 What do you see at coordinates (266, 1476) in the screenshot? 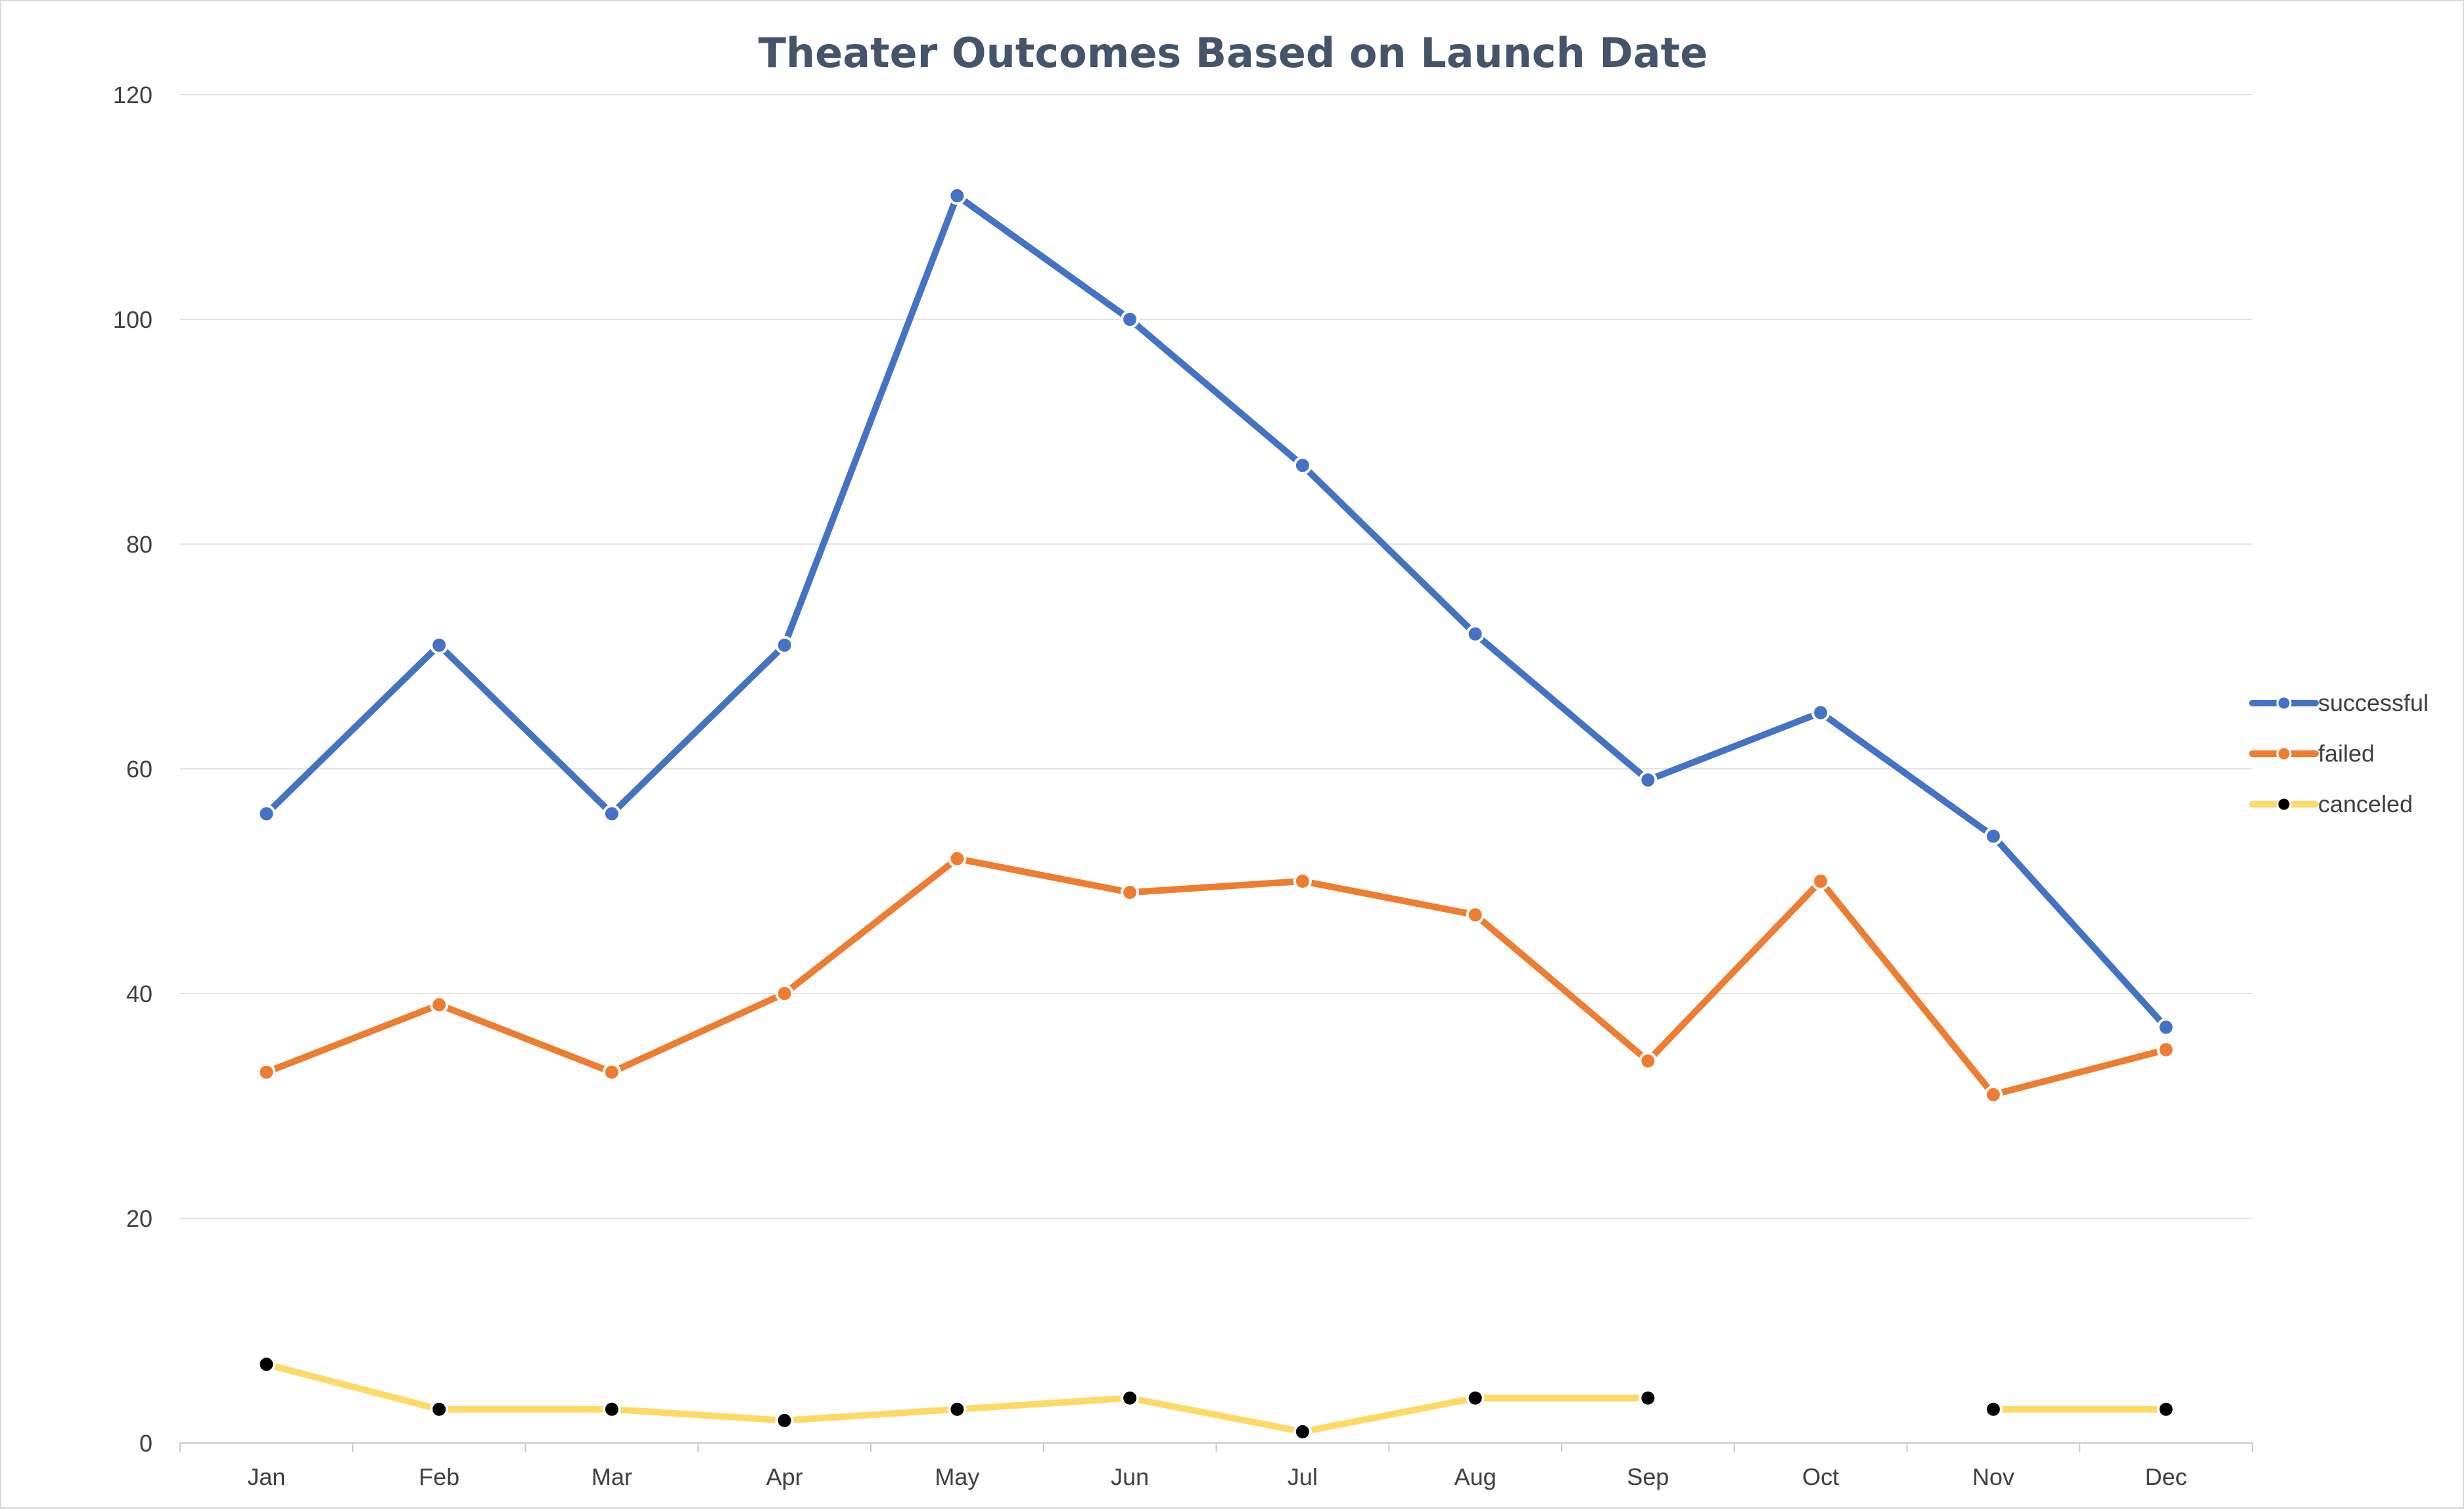
I see `x-tick-label: Jan` at bounding box center [266, 1476].